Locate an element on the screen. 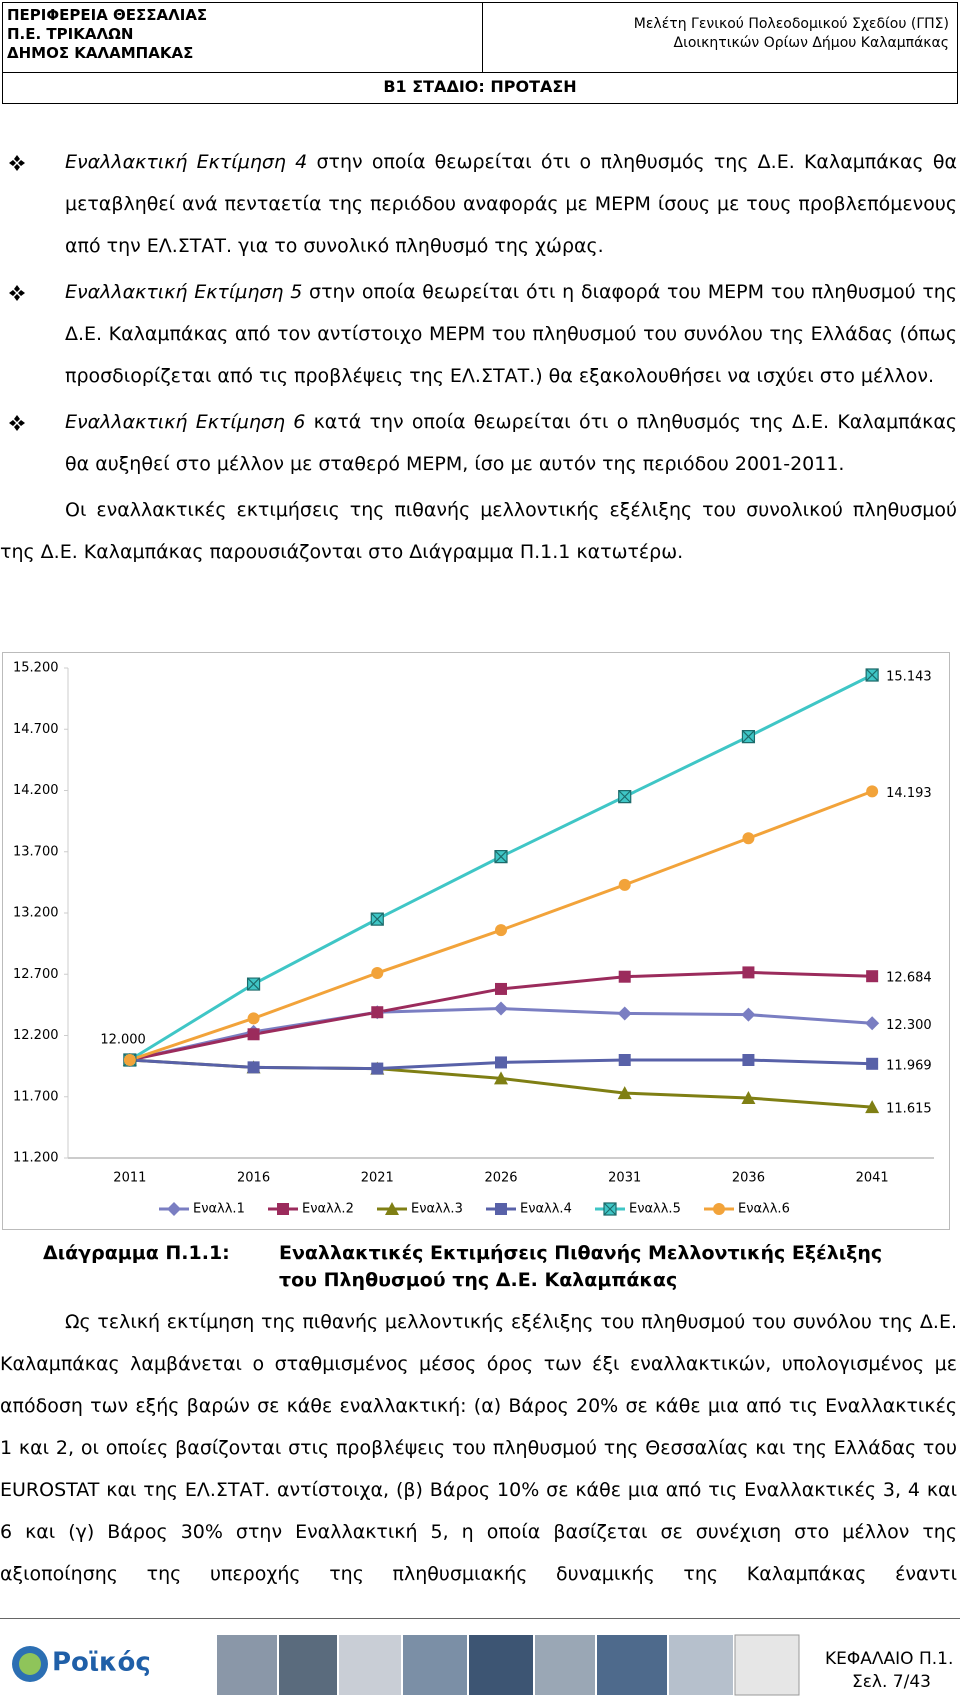  data-label: 11.615 is located at coordinates (909, 1109).